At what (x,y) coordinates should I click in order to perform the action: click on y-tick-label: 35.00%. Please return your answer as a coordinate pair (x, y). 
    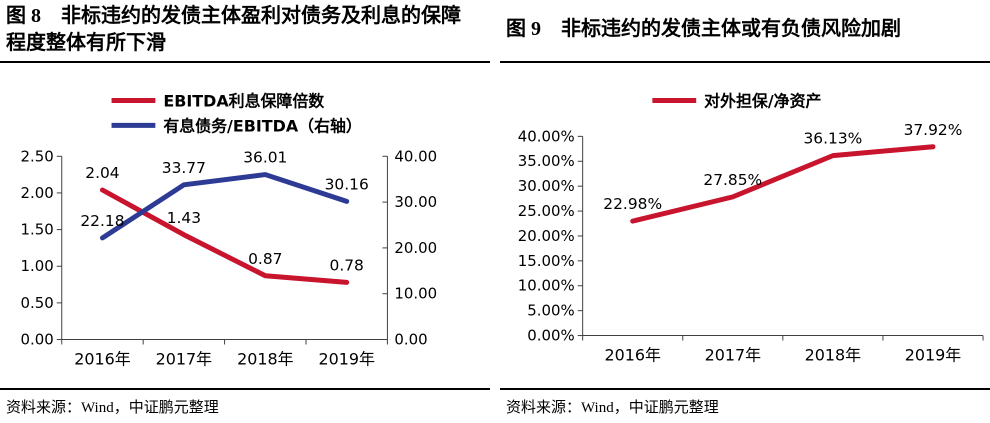
    Looking at the image, I should click on (546, 161).